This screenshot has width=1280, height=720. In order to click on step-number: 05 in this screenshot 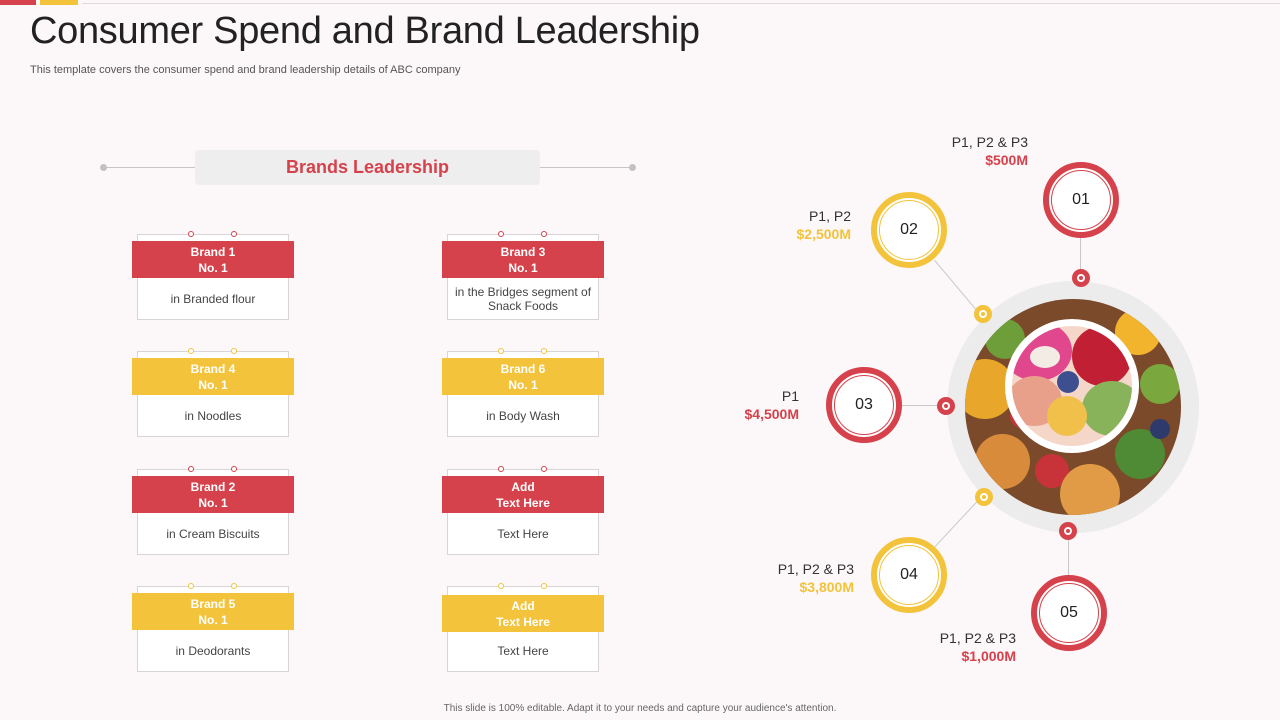, I will do `click(1069, 613)`.